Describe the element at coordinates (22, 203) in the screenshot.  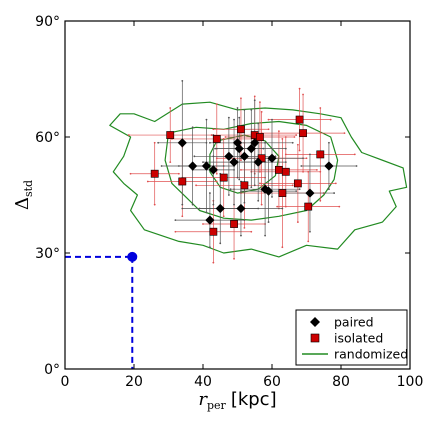
I see `y-axis-label-symbol: Δ` at that location.